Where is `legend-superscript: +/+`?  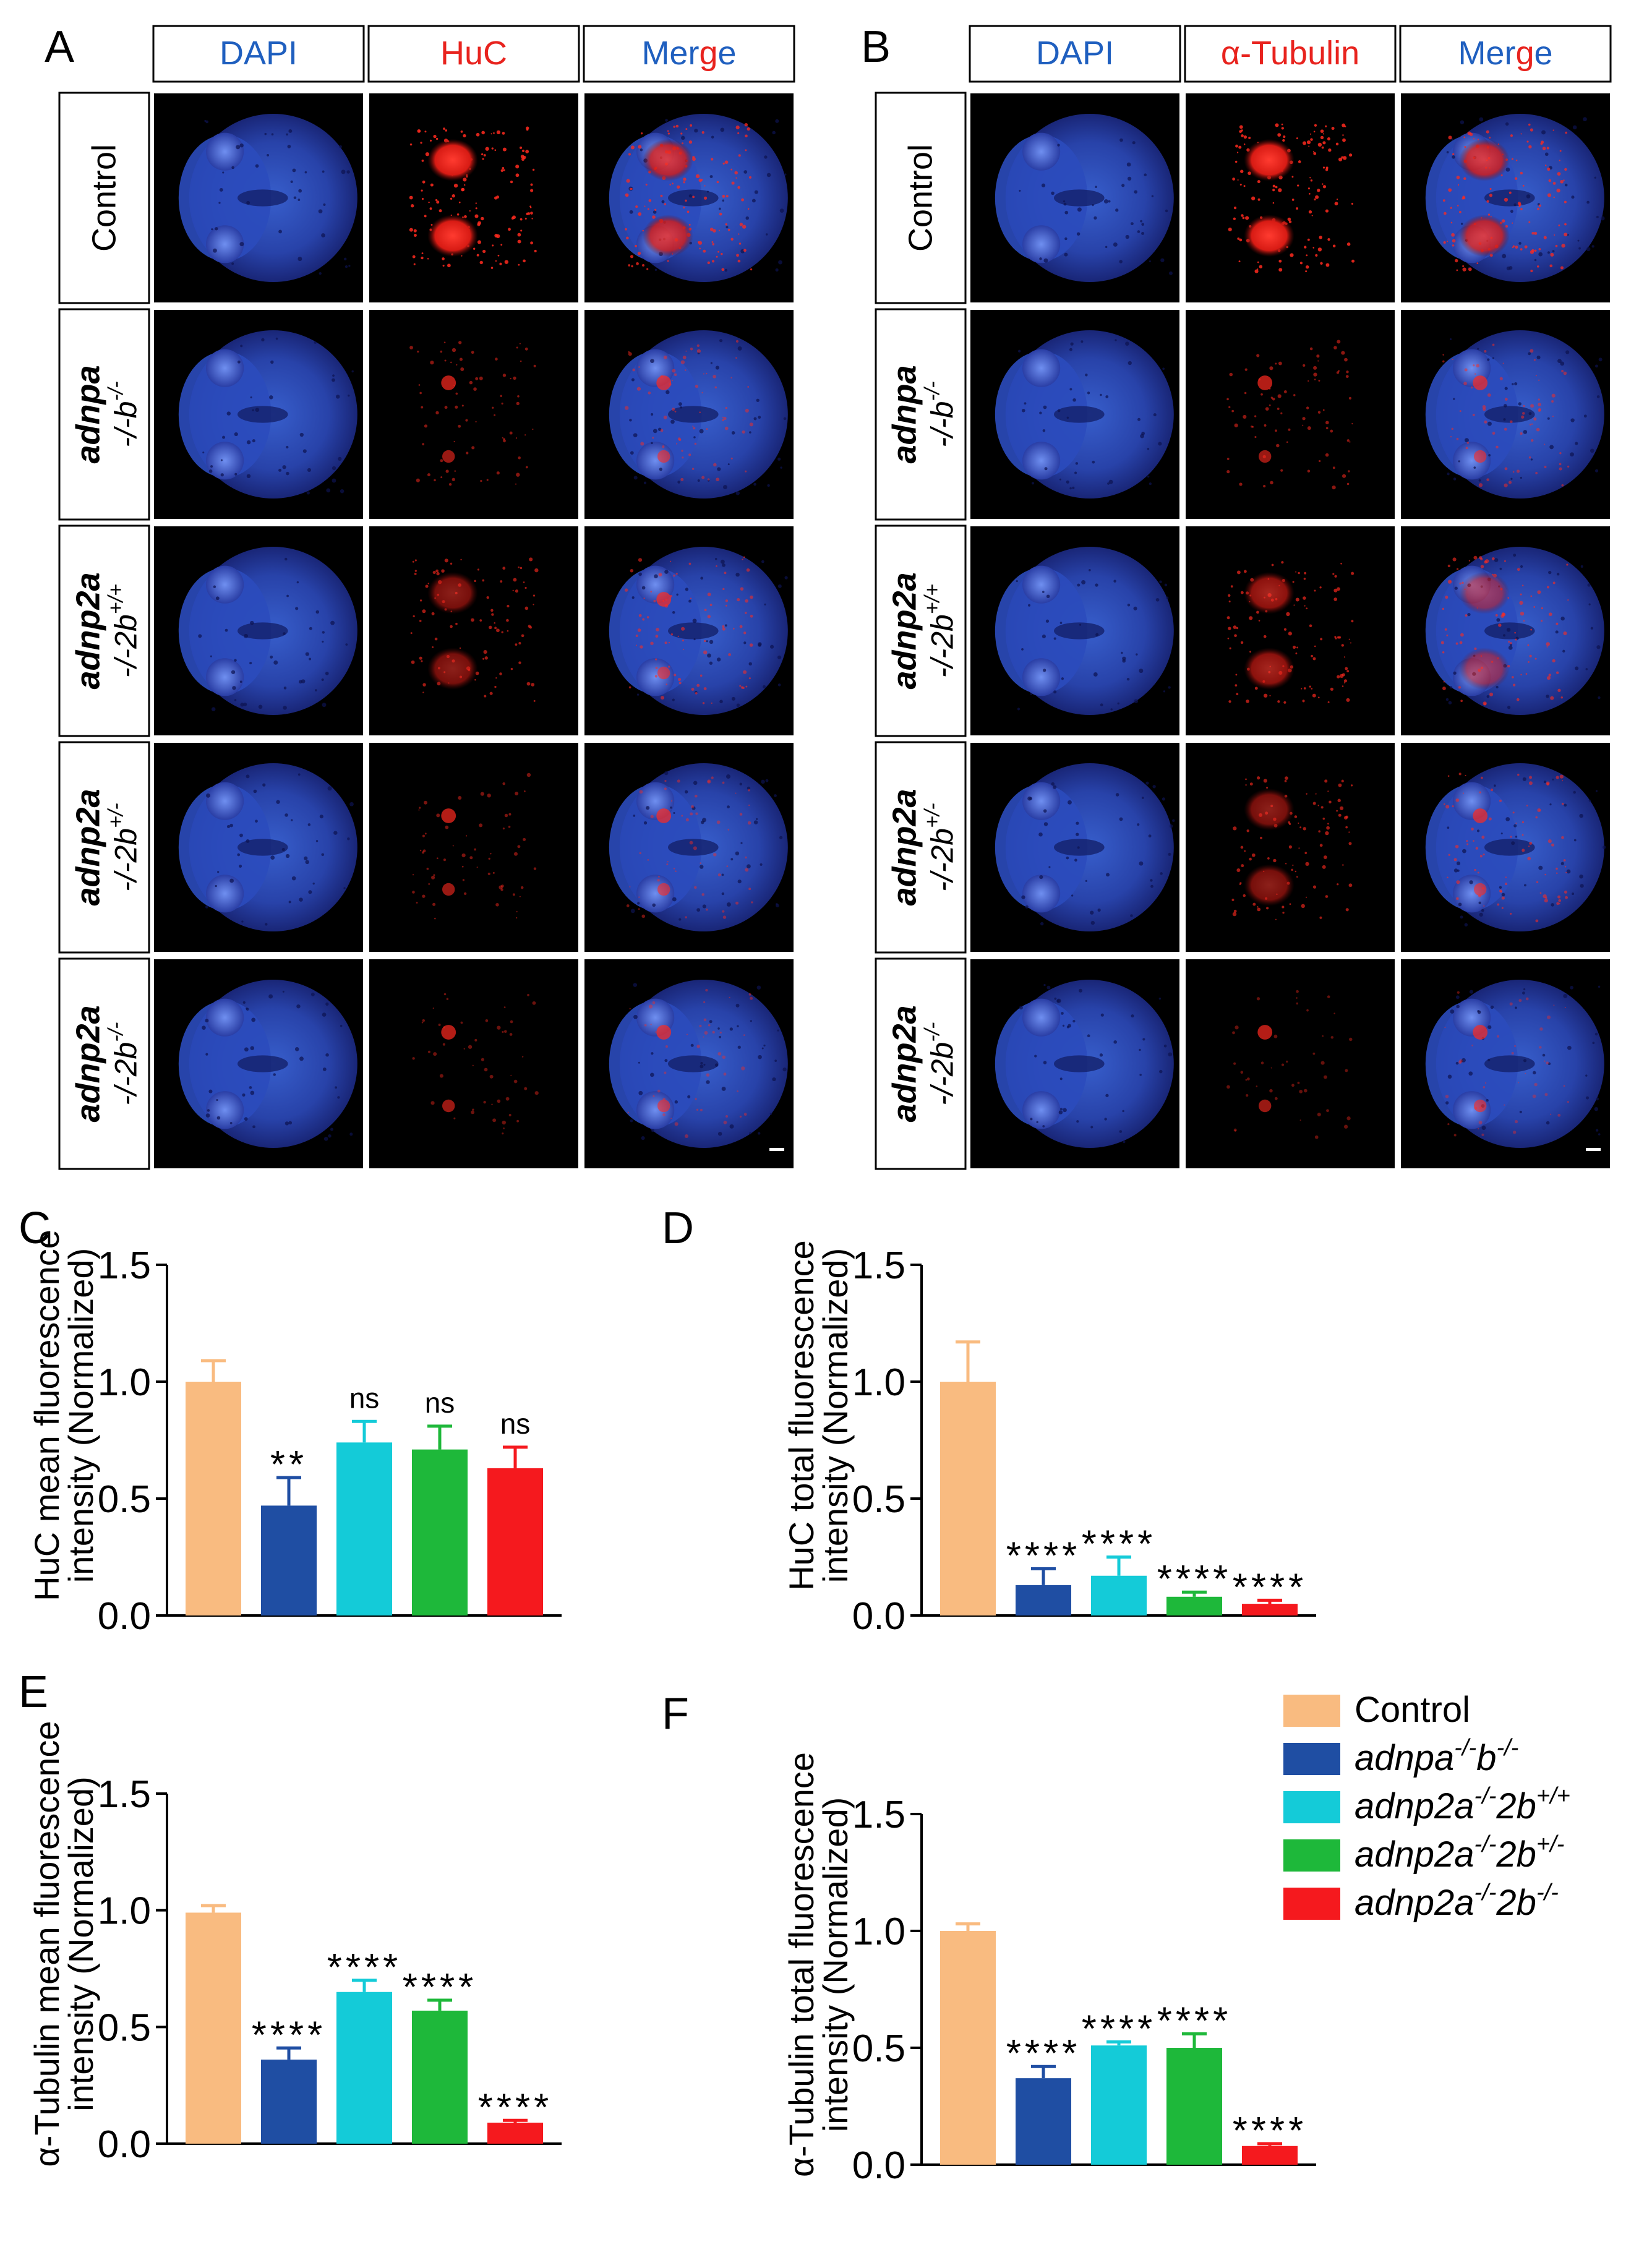
legend-superscript: +/+ is located at coordinates (1553, 1796).